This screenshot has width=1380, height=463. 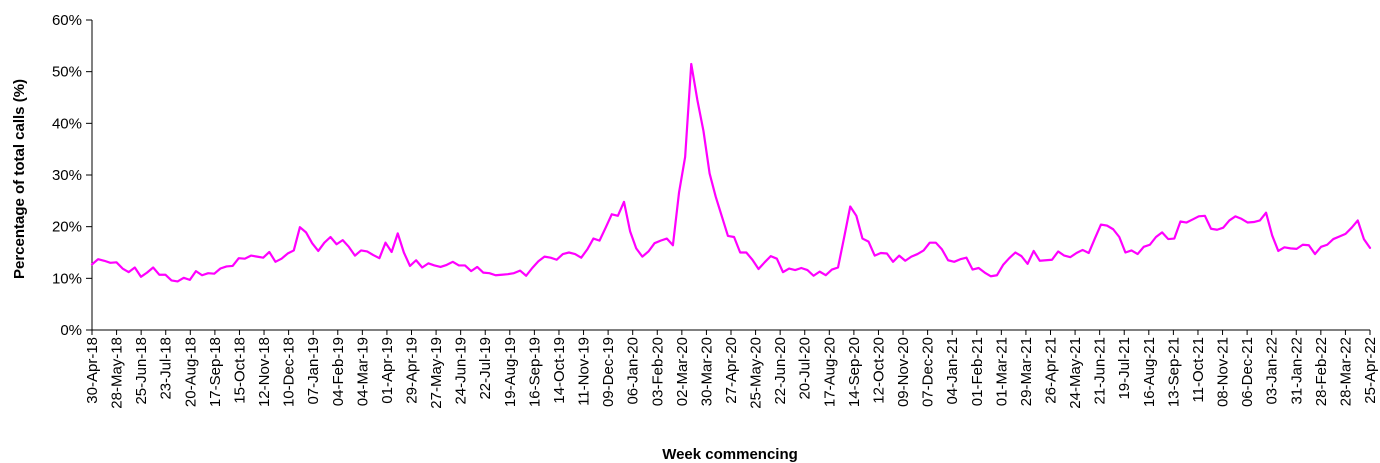 What do you see at coordinates (67, 20) in the screenshot?
I see `y-tick-label: 60%` at bounding box center [67, 20].